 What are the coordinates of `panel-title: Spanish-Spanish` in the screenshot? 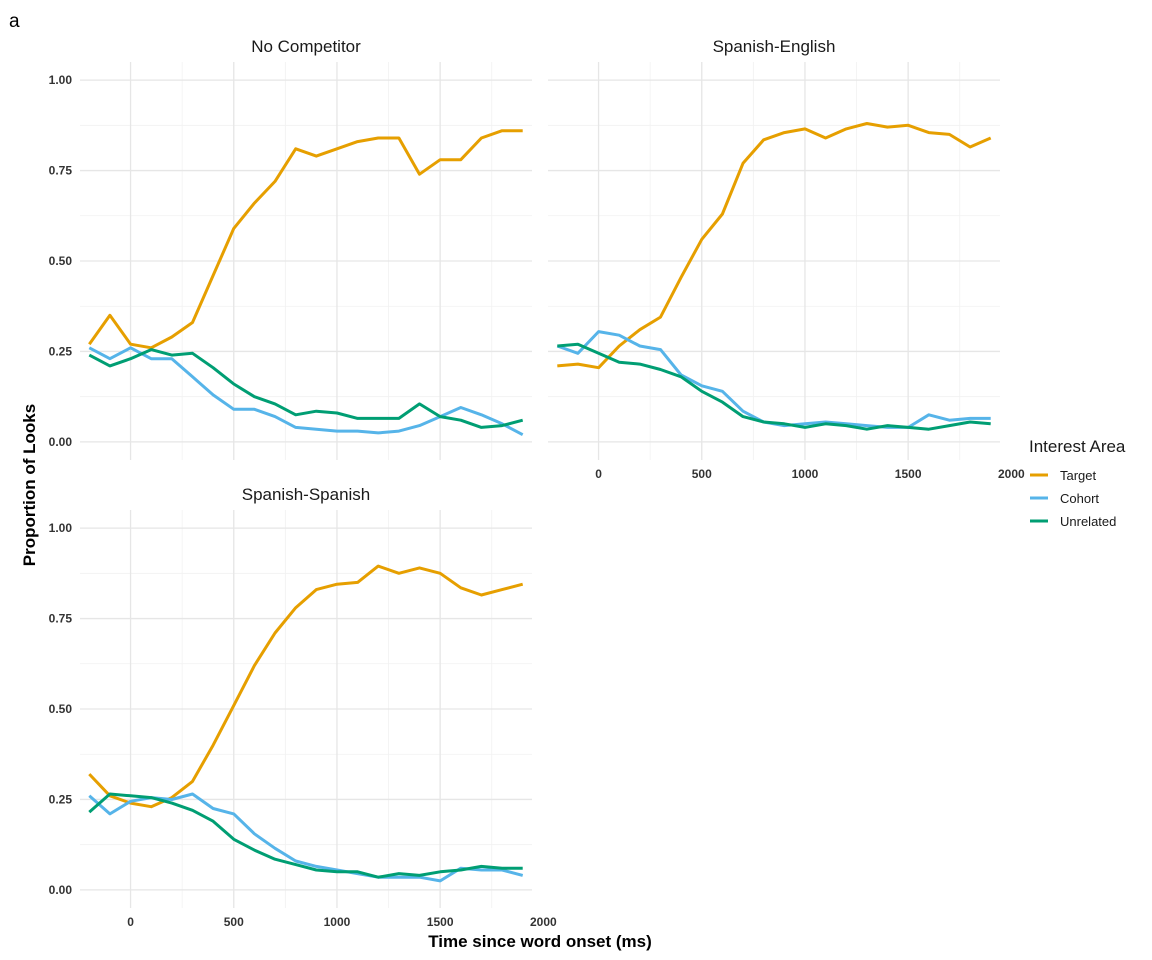 It's located at (306, 494).